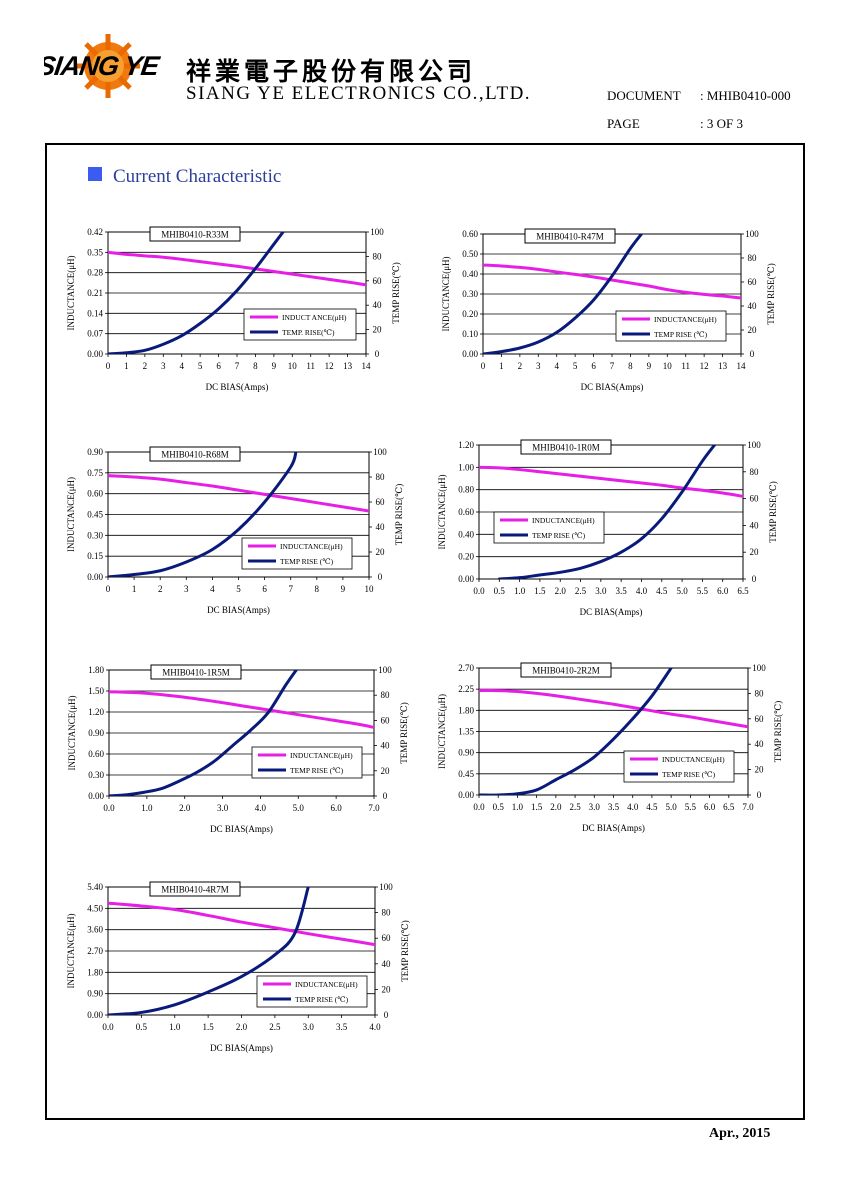  What do you see at coordinates (95, 452) in the screenshot?
I see `y-tick-label: 0.90` at bounding box center [95, 452].